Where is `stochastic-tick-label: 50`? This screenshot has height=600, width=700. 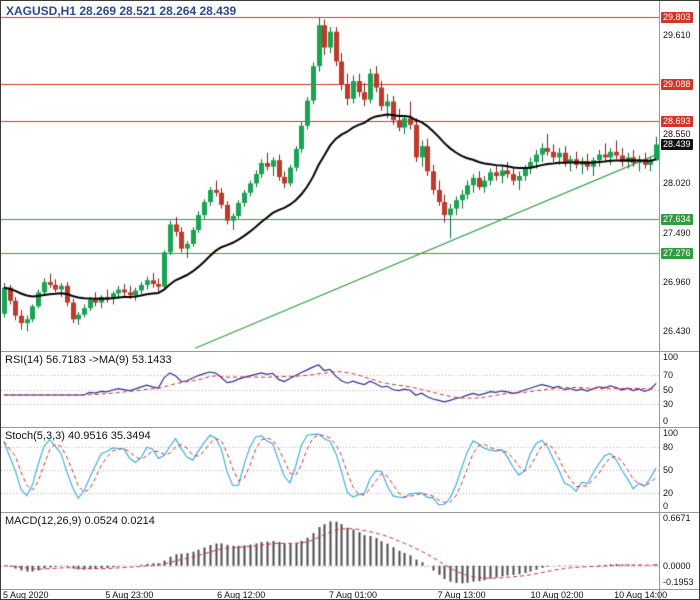 stochastic-tick-label: 50 is located at coordinates (668, 470).